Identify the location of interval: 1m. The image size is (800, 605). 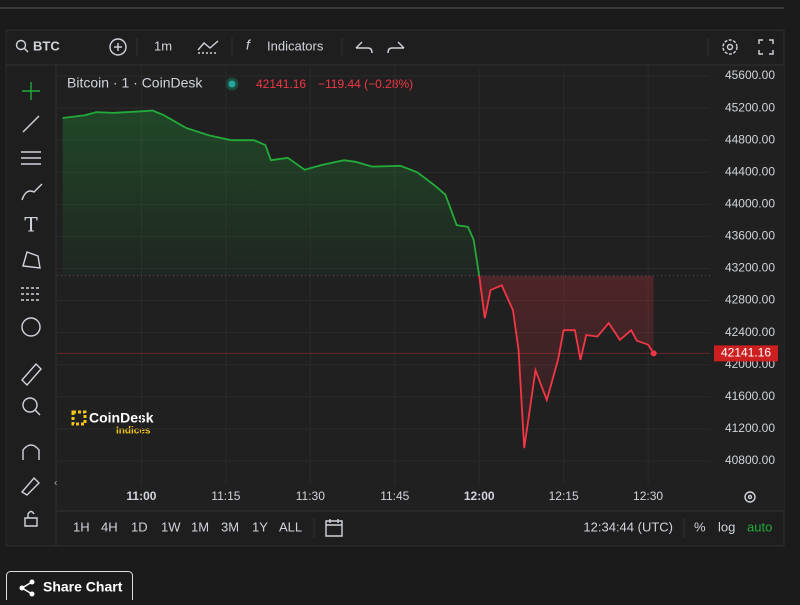
(163, 45).